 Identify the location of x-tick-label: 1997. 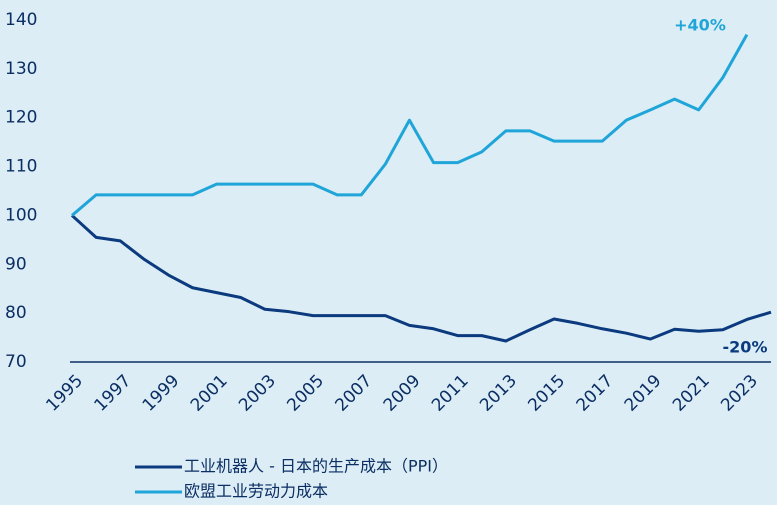
(113, 393).